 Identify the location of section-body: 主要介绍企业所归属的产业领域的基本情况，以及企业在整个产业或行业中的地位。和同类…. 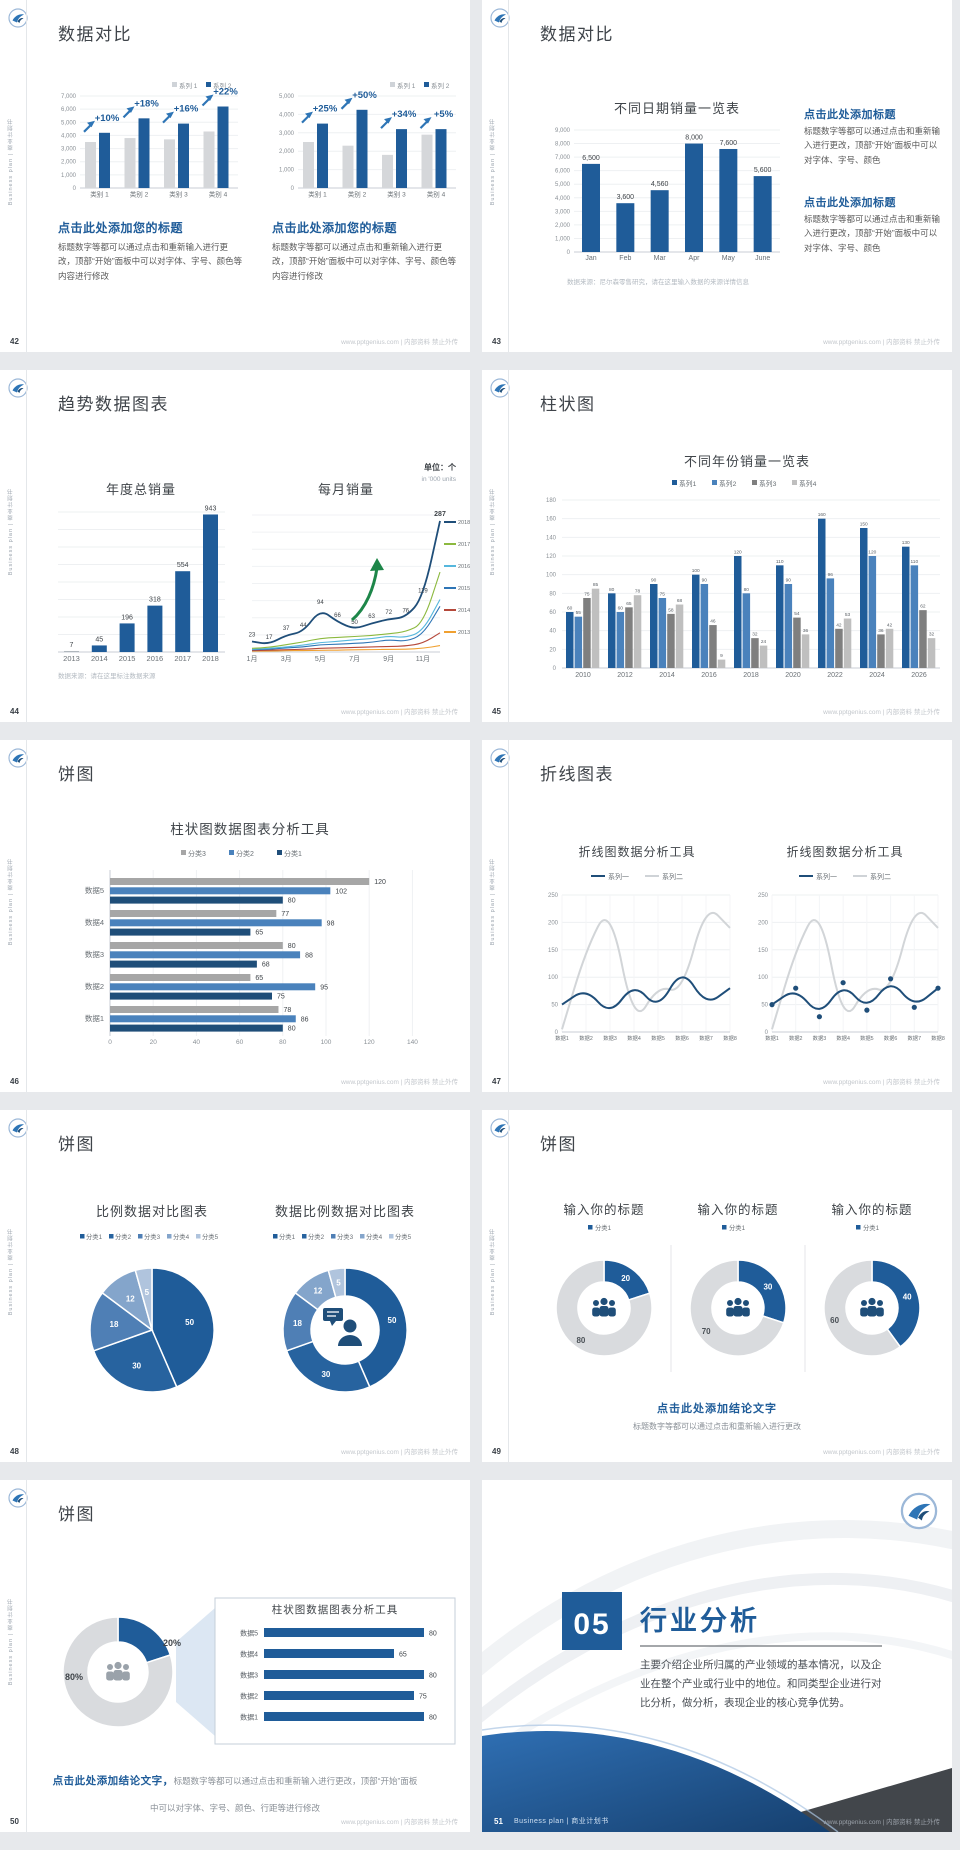
(761, 1684).